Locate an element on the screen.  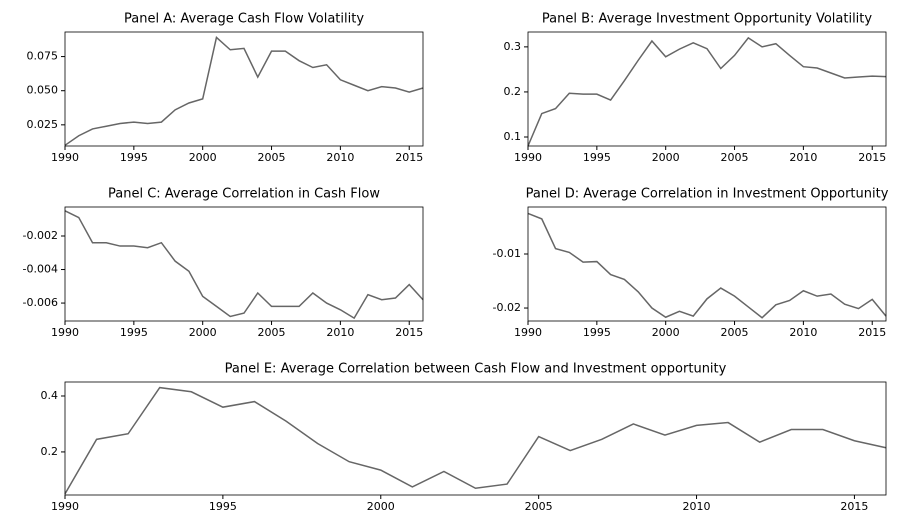
y-tick-label: 0.050 is located at coordinates (43, 90).